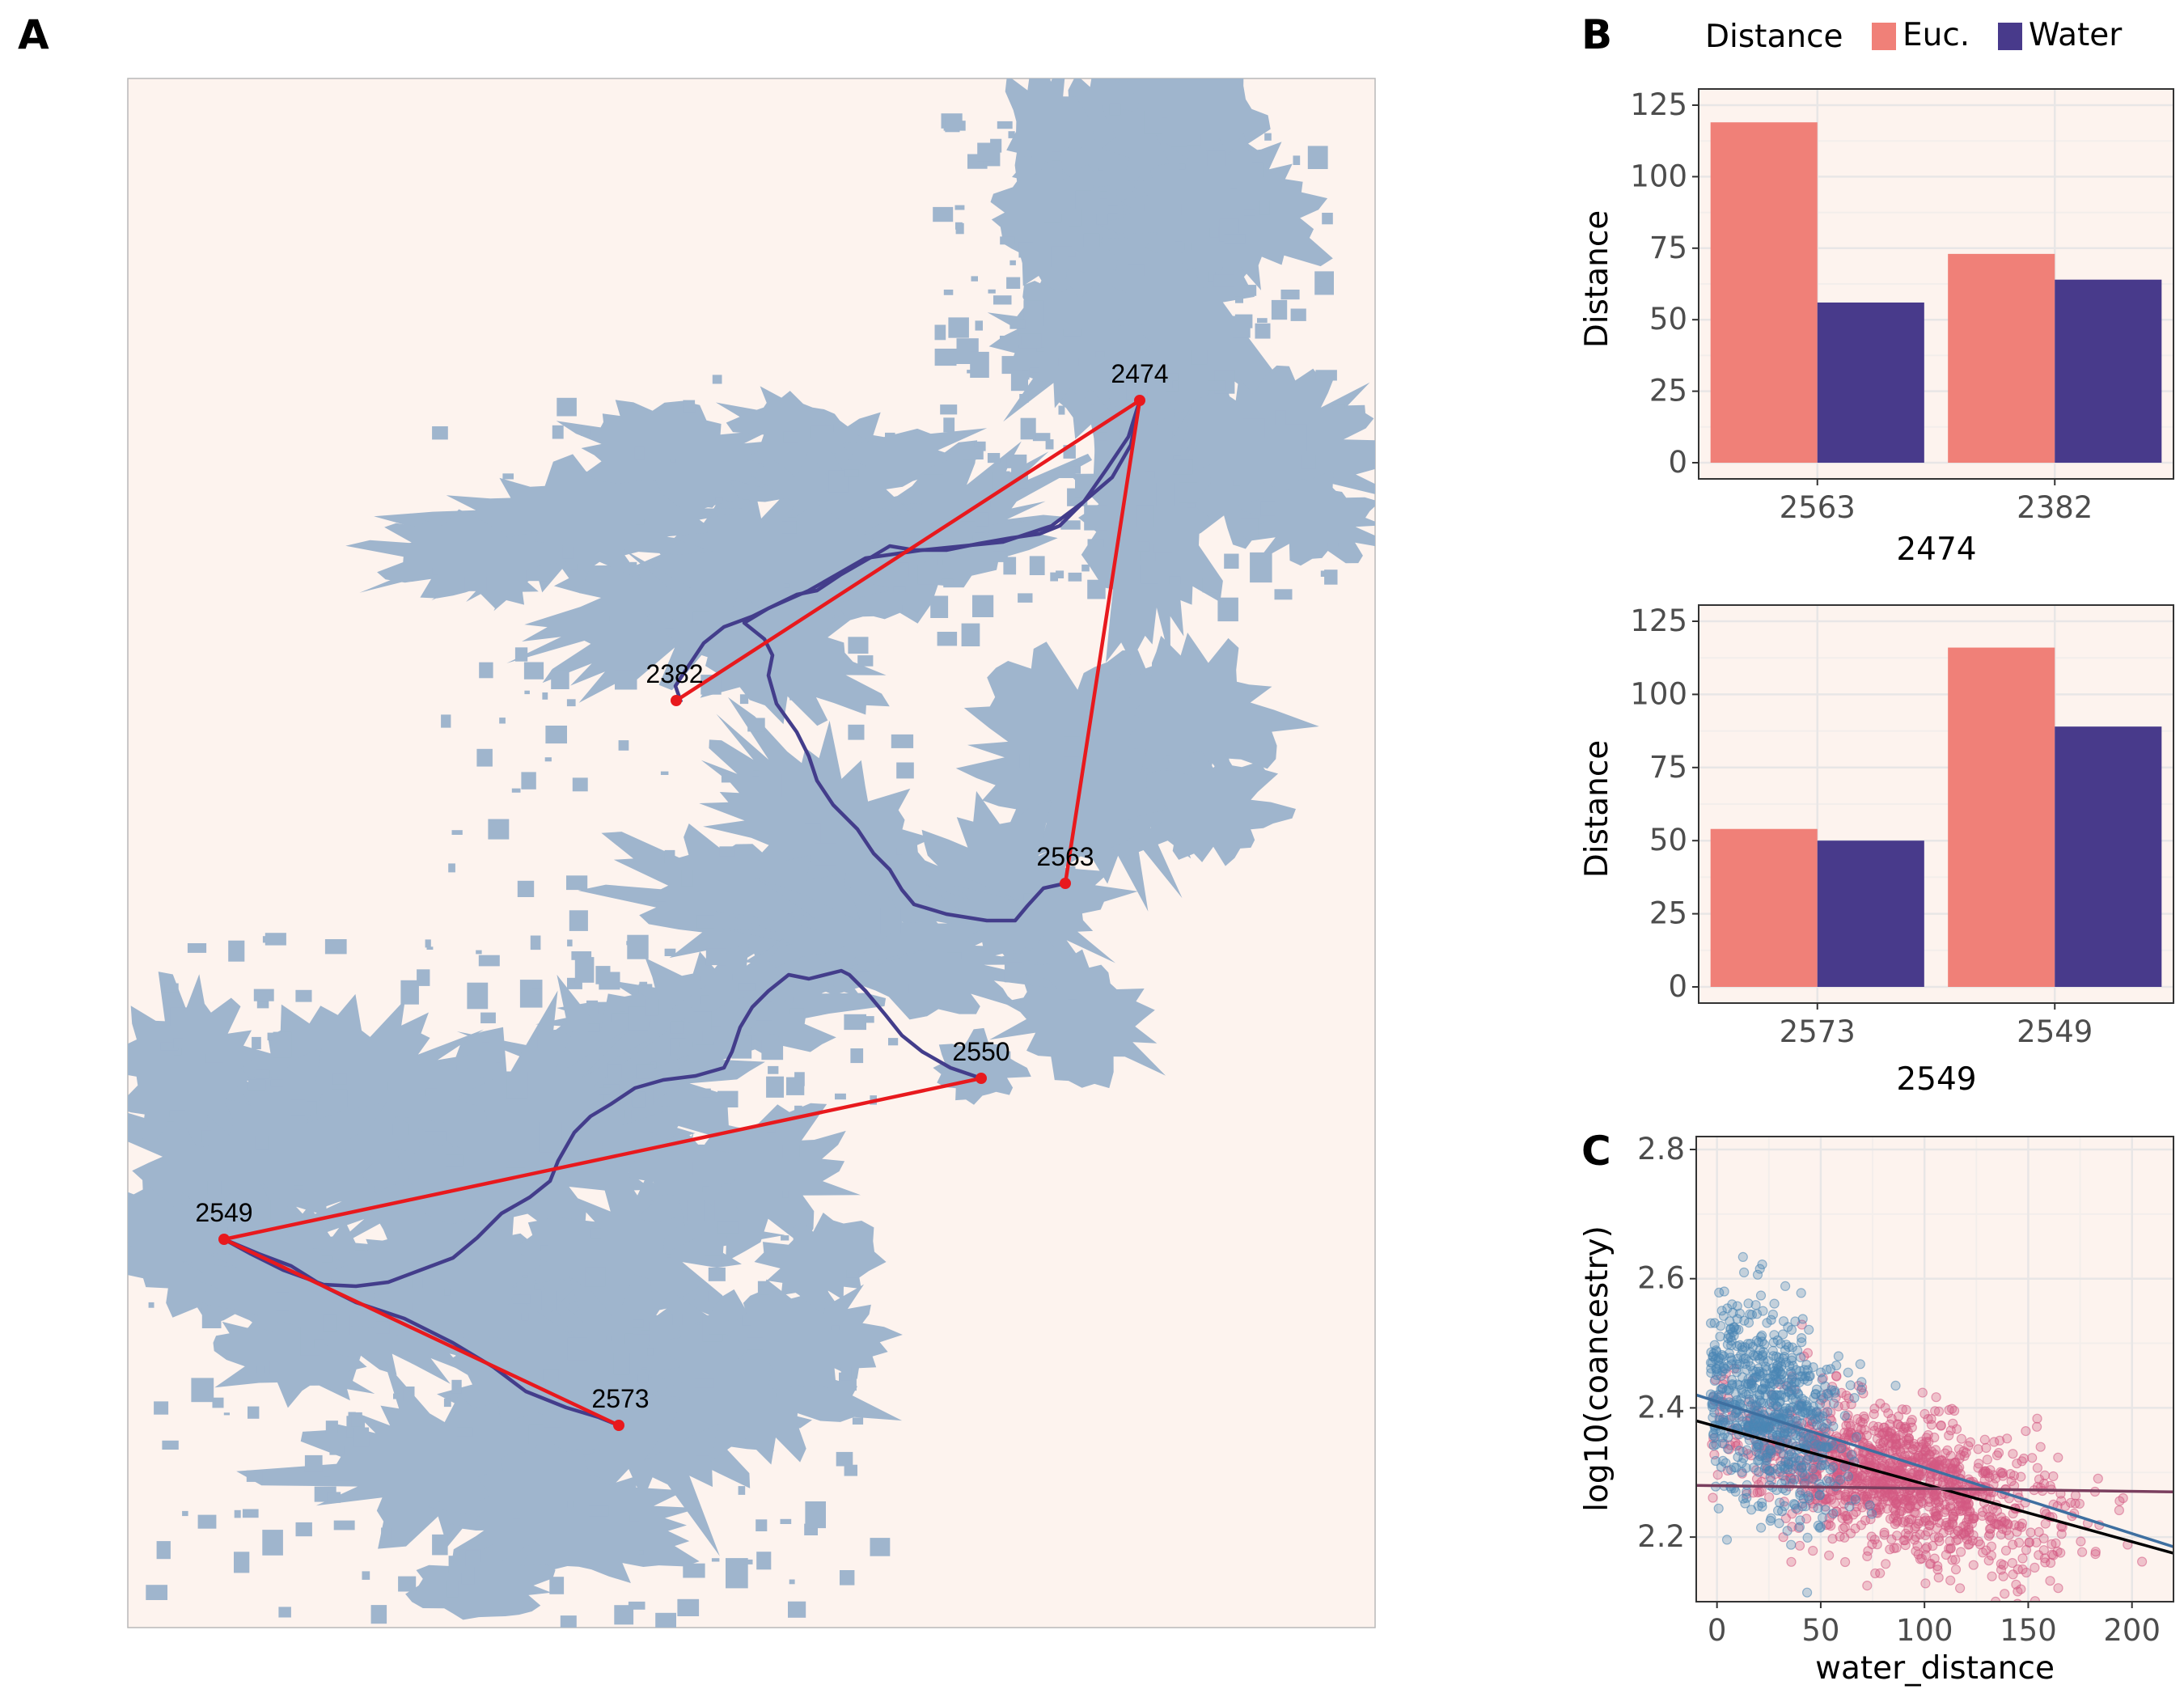 The width and height of the screenshot is (2184, 1702). I want to click on bar-ytick-label: 25, so click(1668, 391).